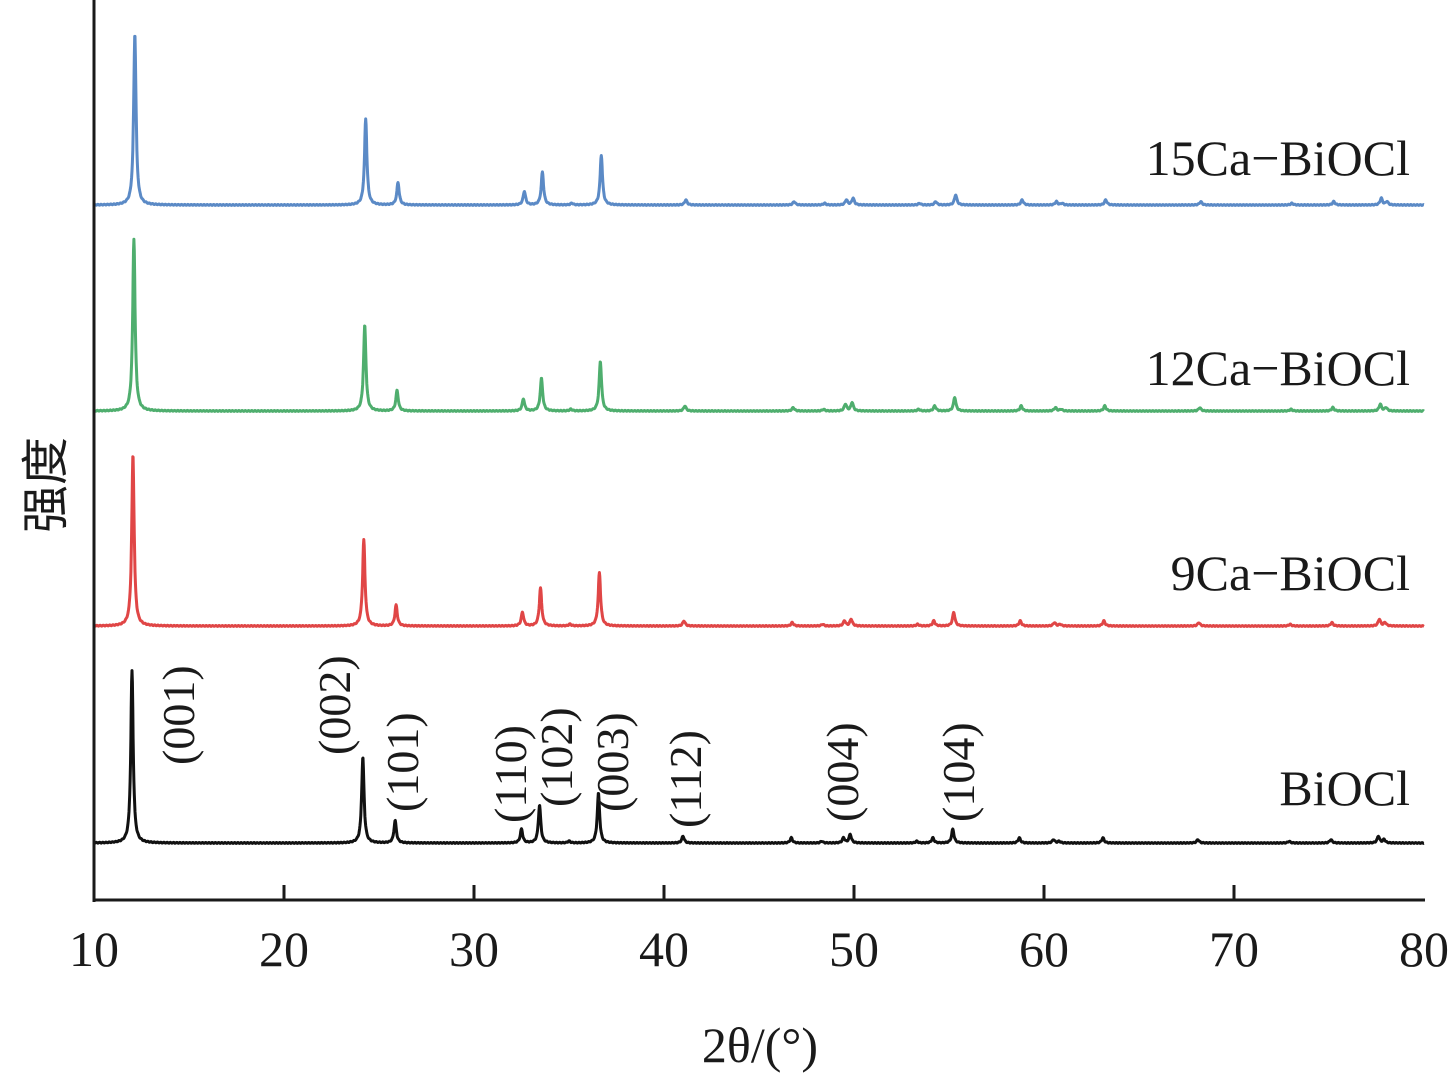 The image size is (1456, 1080). What do you see at coordinates (685, 779) in the screenshot?
I see `hkl-label: (112)` at bounding box center [685, 779].